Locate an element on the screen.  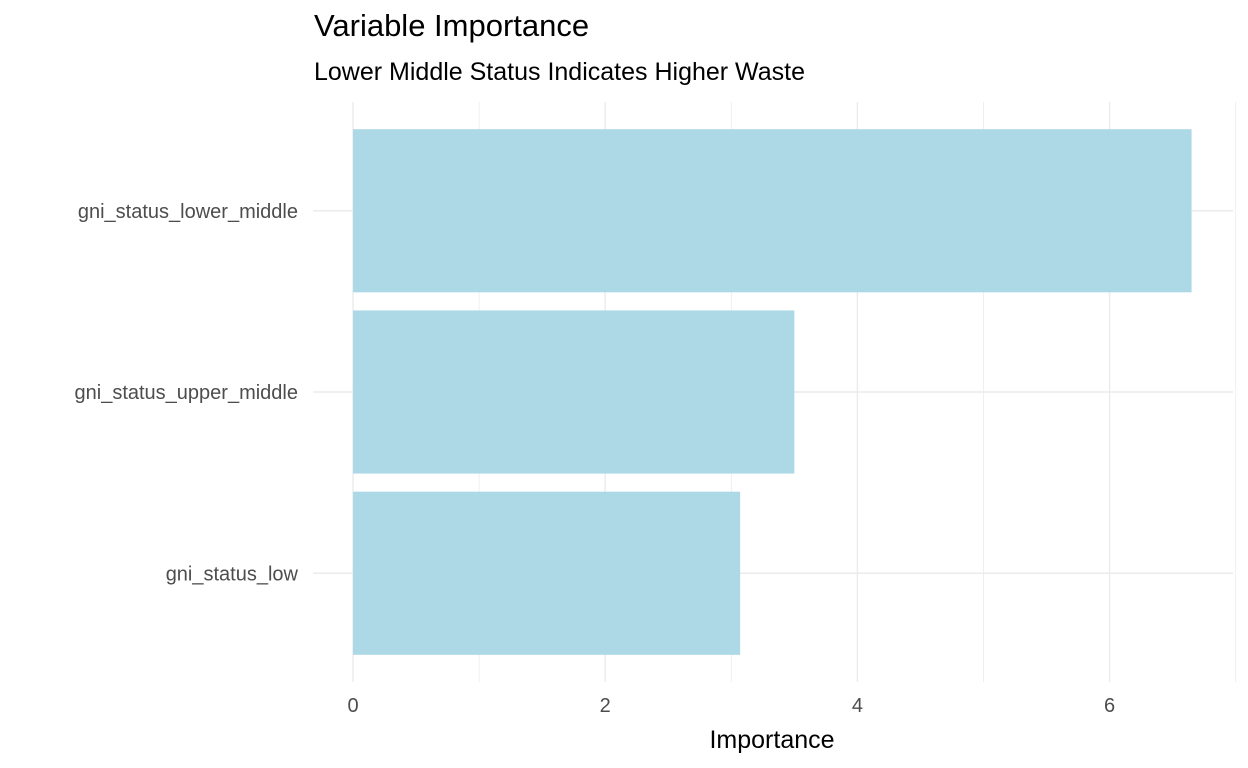
y-tick-label: gni_status_upper_middle is located at coordinates (187, 393).